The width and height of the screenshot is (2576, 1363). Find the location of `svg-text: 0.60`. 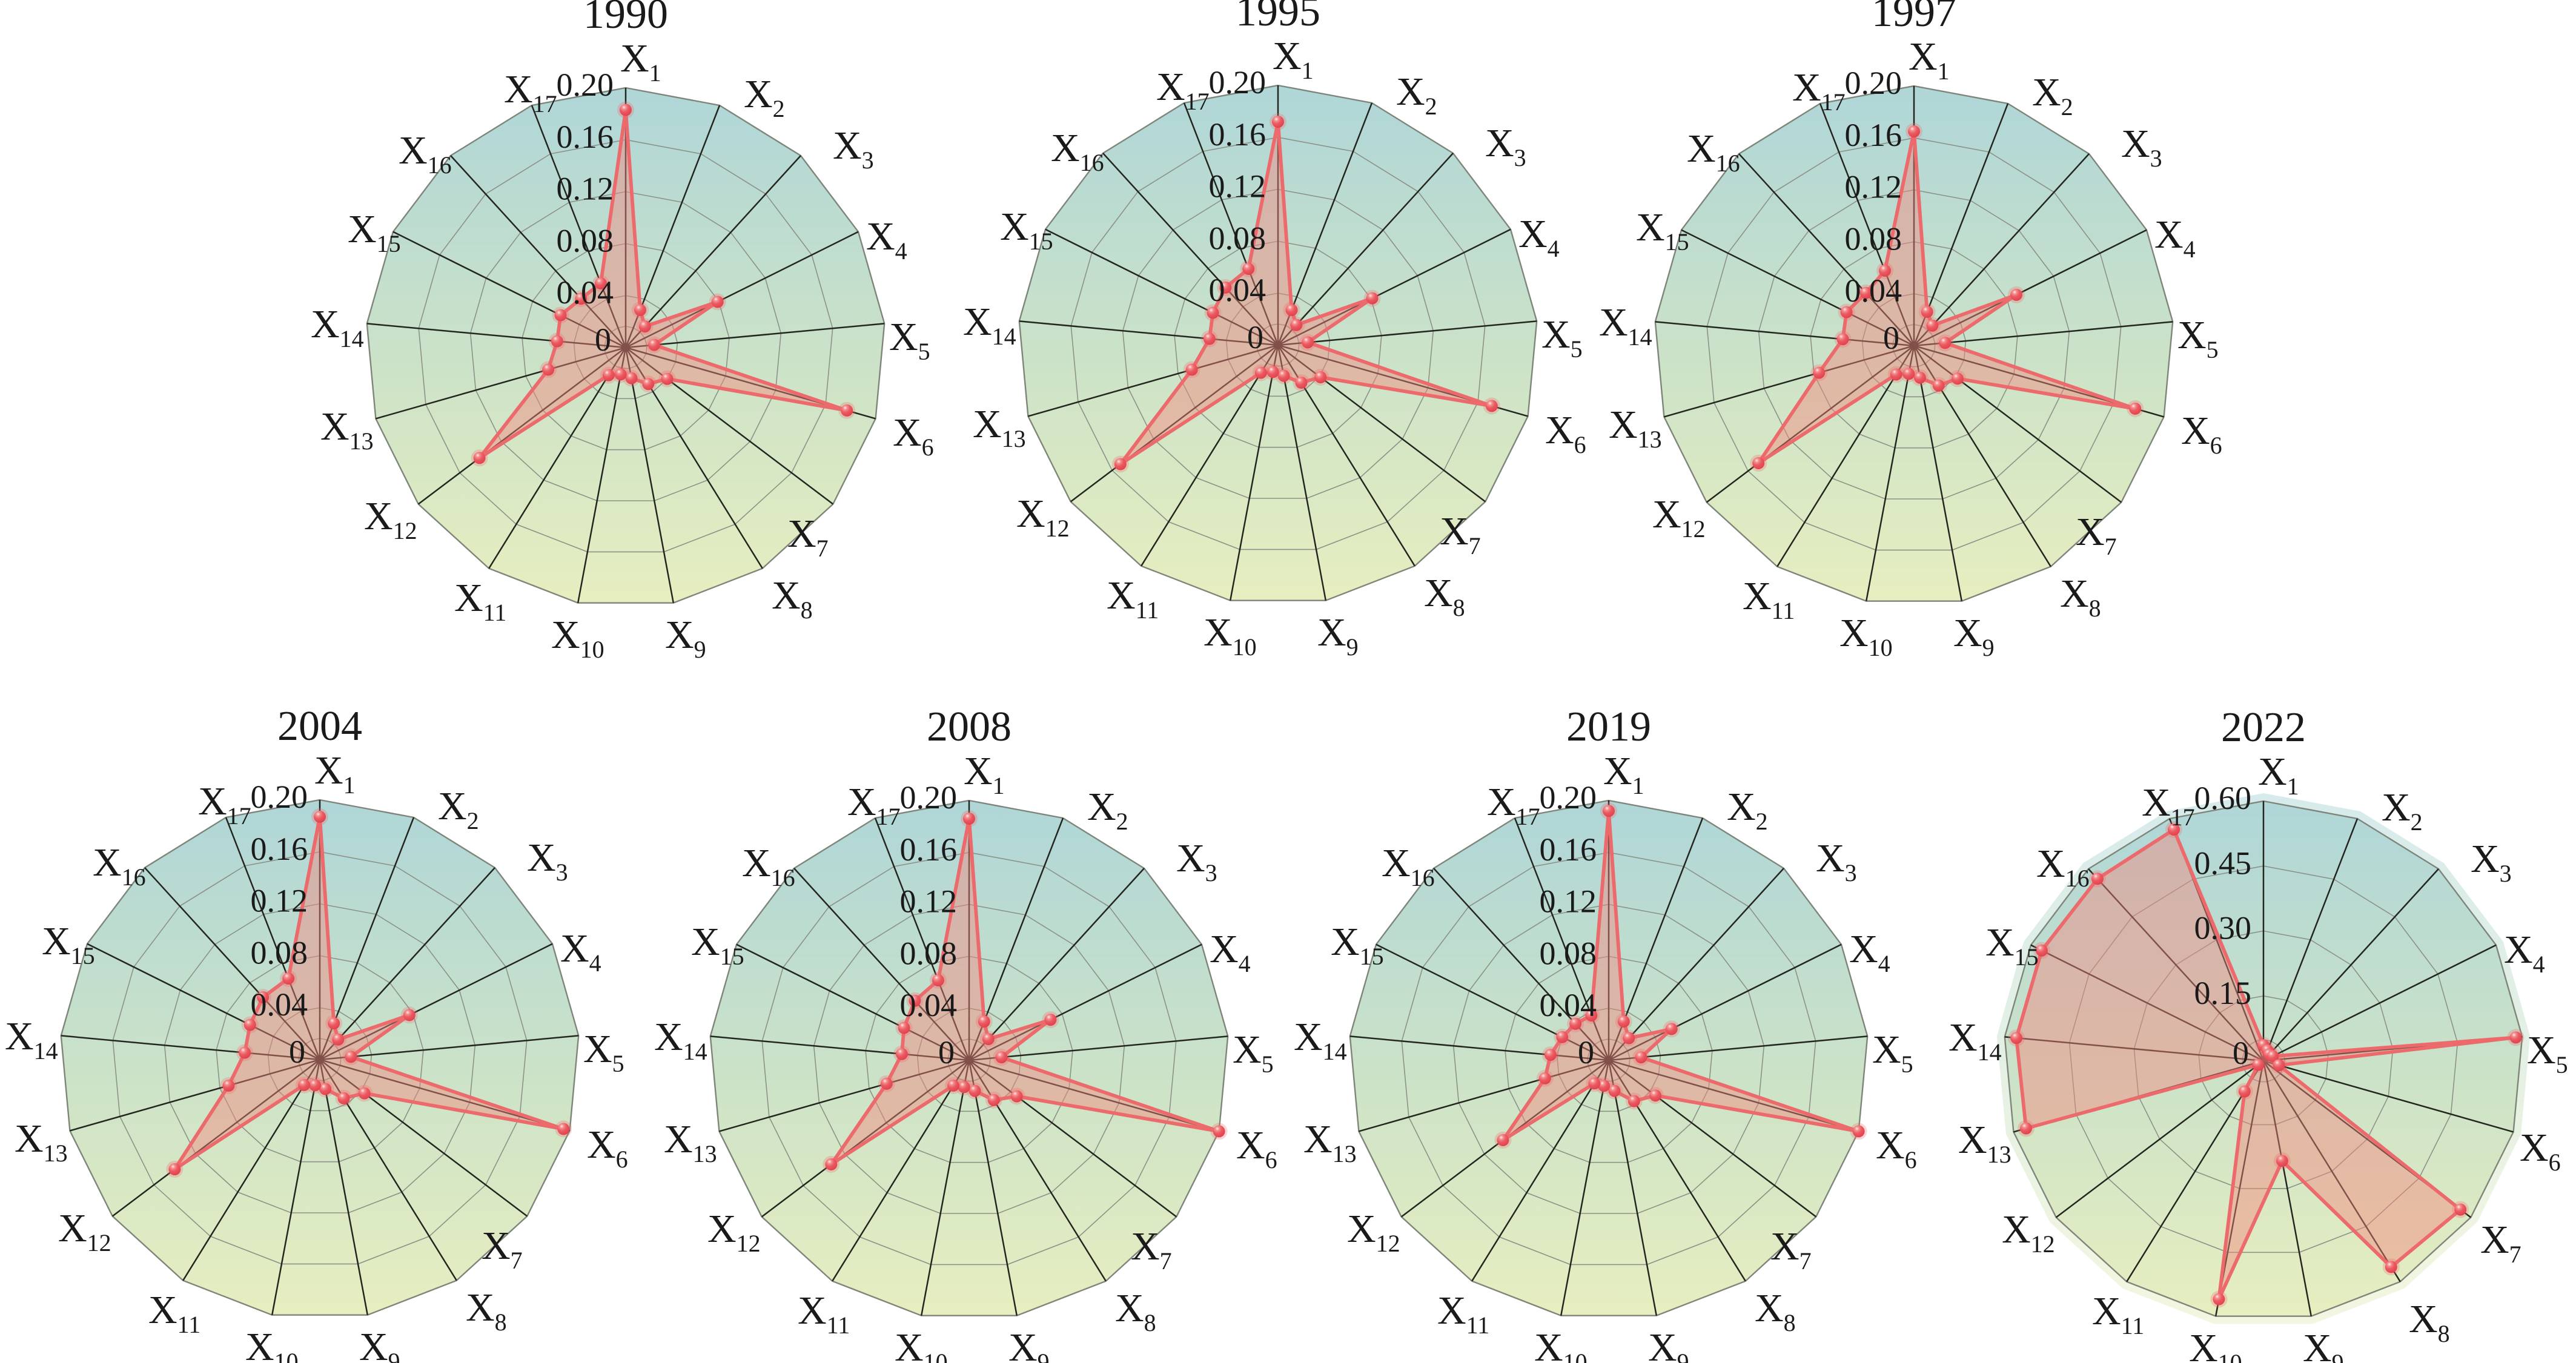

svg-text: 0.60 is located at coordinates (2223, 798).